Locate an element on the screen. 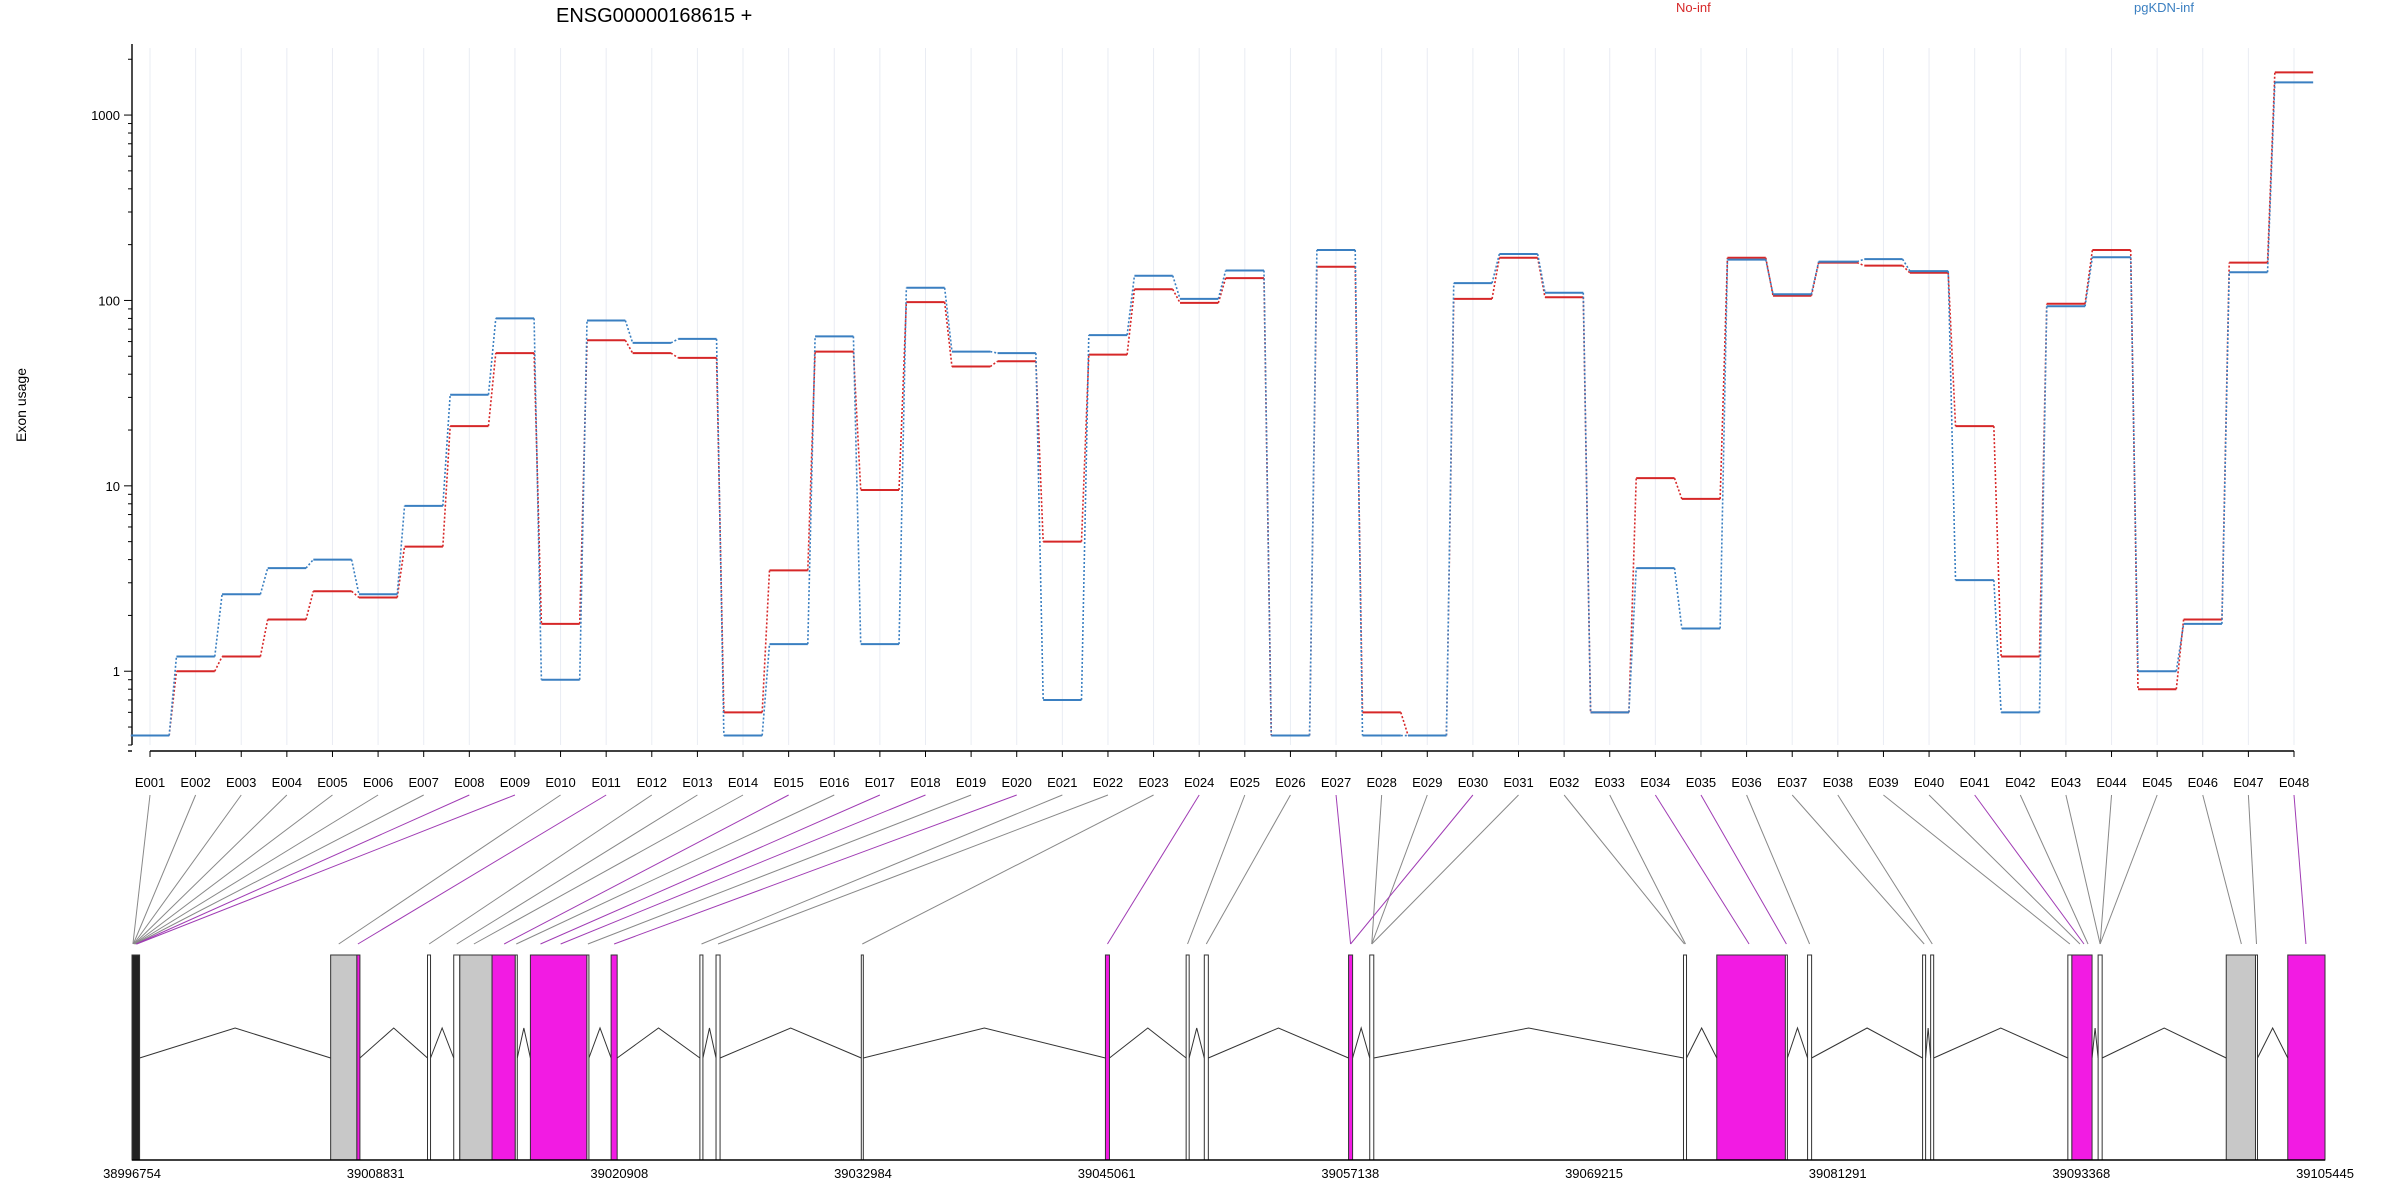 The width and height of the screenshot is (2400, 1200). coordinate-label: 39020908 is located at coordinates (619, 1173).